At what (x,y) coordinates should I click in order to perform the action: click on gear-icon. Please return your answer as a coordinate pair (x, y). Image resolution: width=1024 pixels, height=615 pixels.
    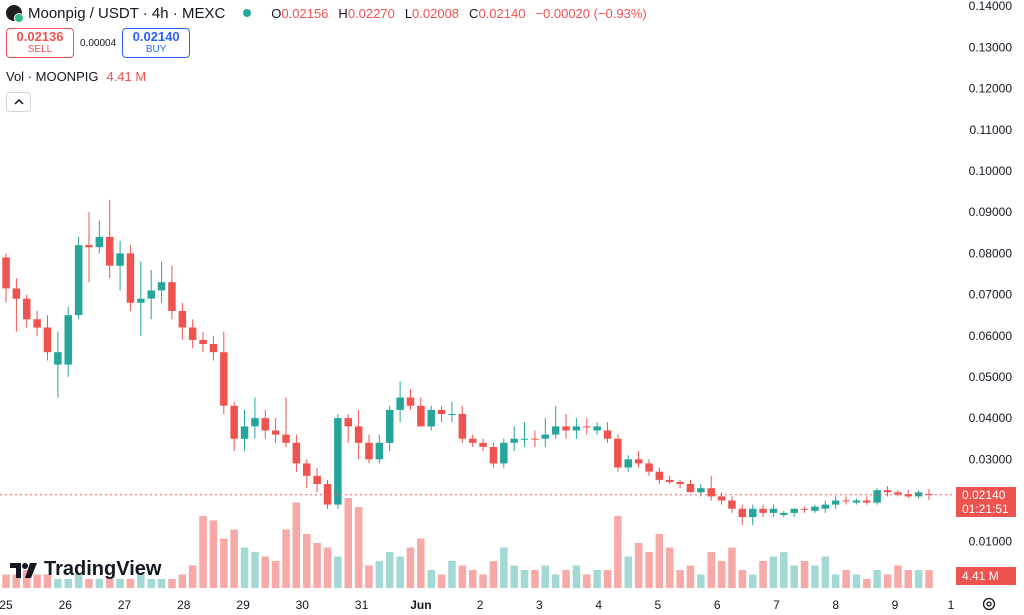
    Looking at the image, I should click on (989, 604).